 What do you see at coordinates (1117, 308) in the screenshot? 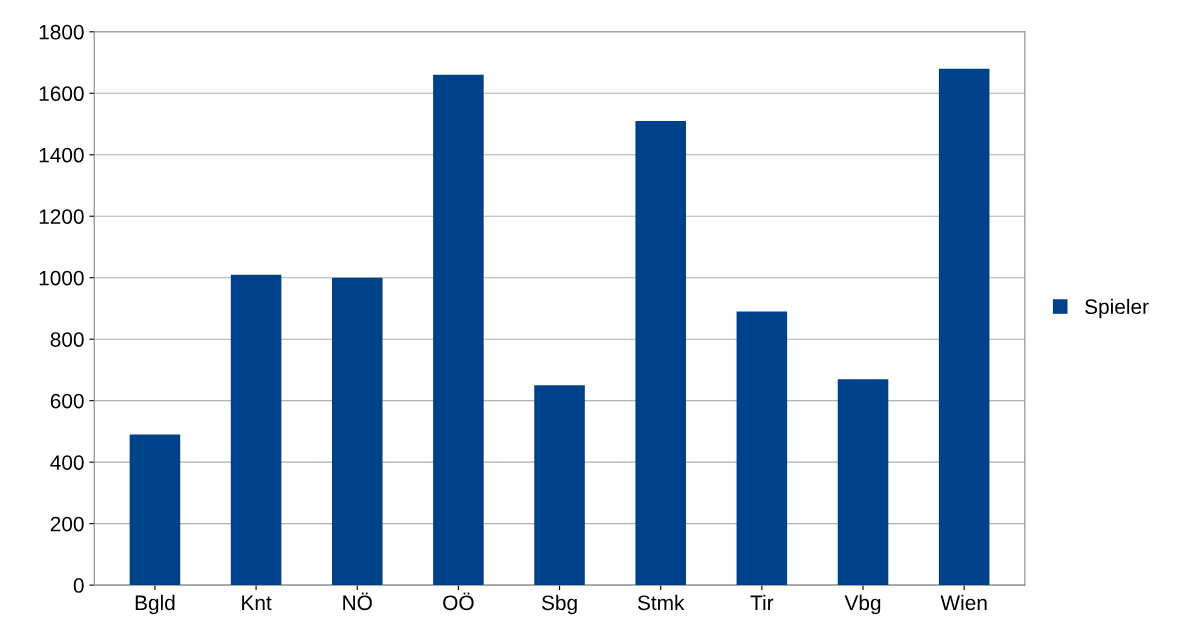
I see `legend-label: Spieler` at bounding box center [1117, 308].